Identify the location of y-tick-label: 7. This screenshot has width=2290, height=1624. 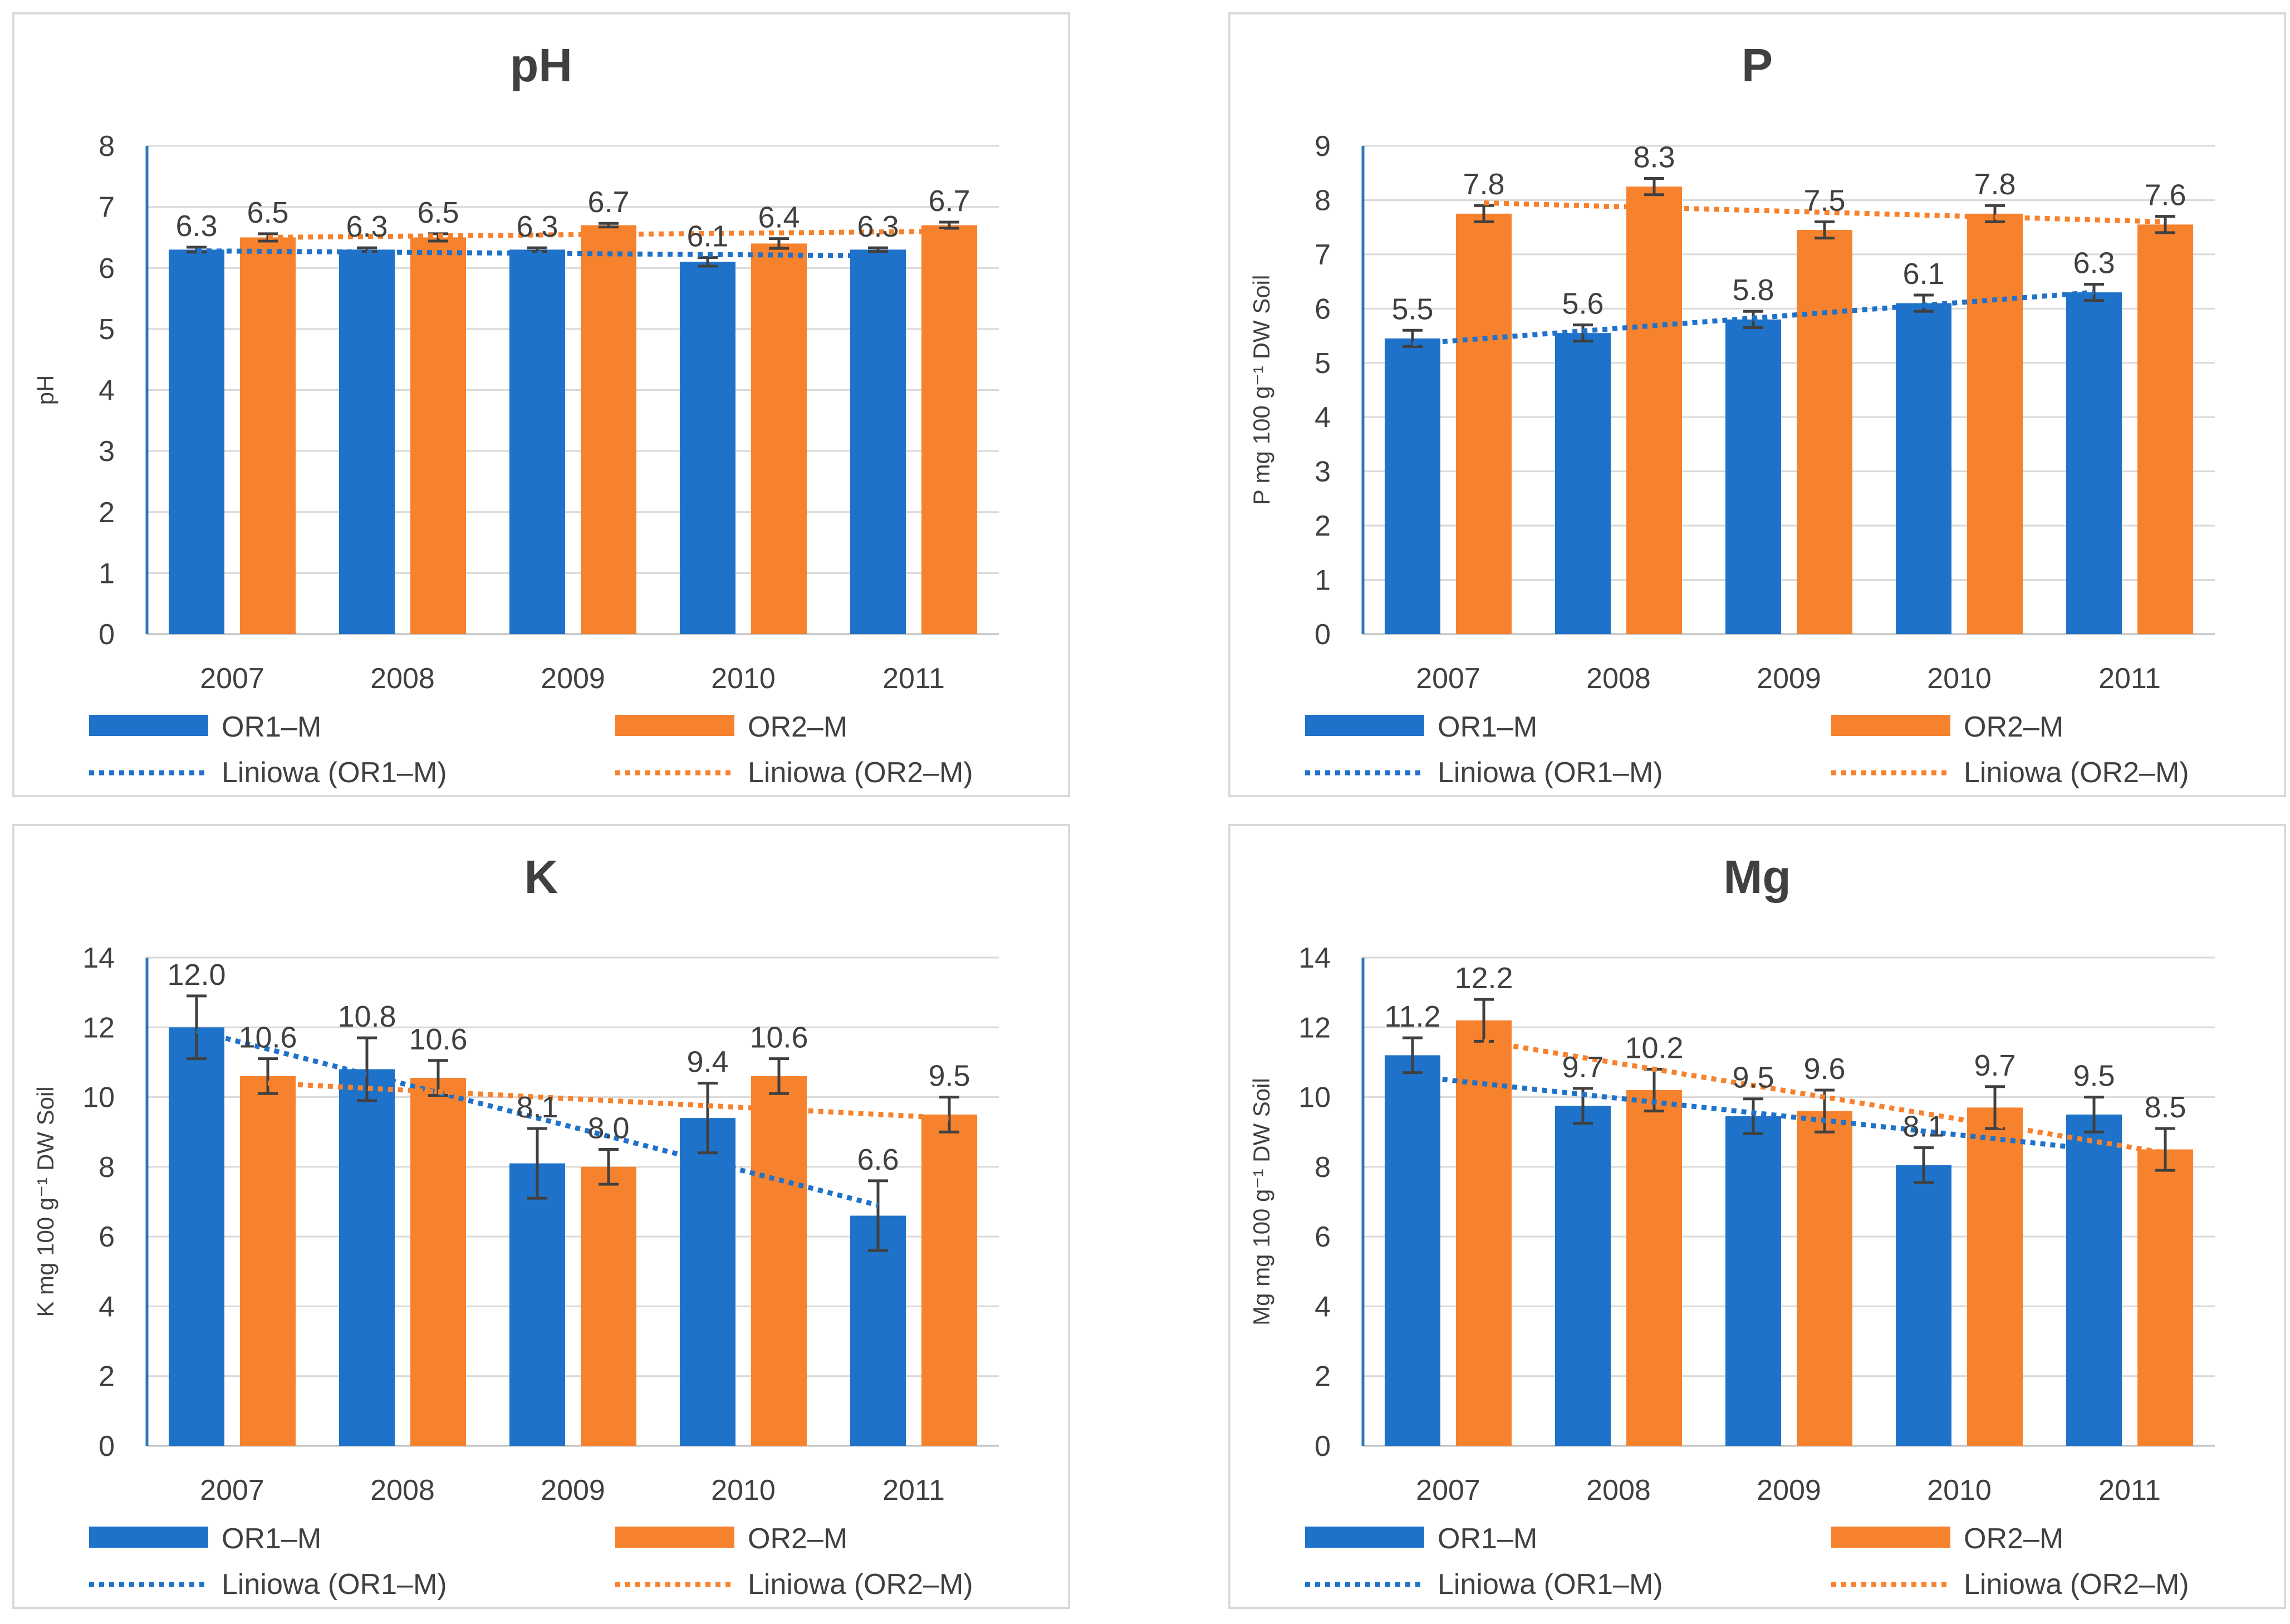
(1323, 255).